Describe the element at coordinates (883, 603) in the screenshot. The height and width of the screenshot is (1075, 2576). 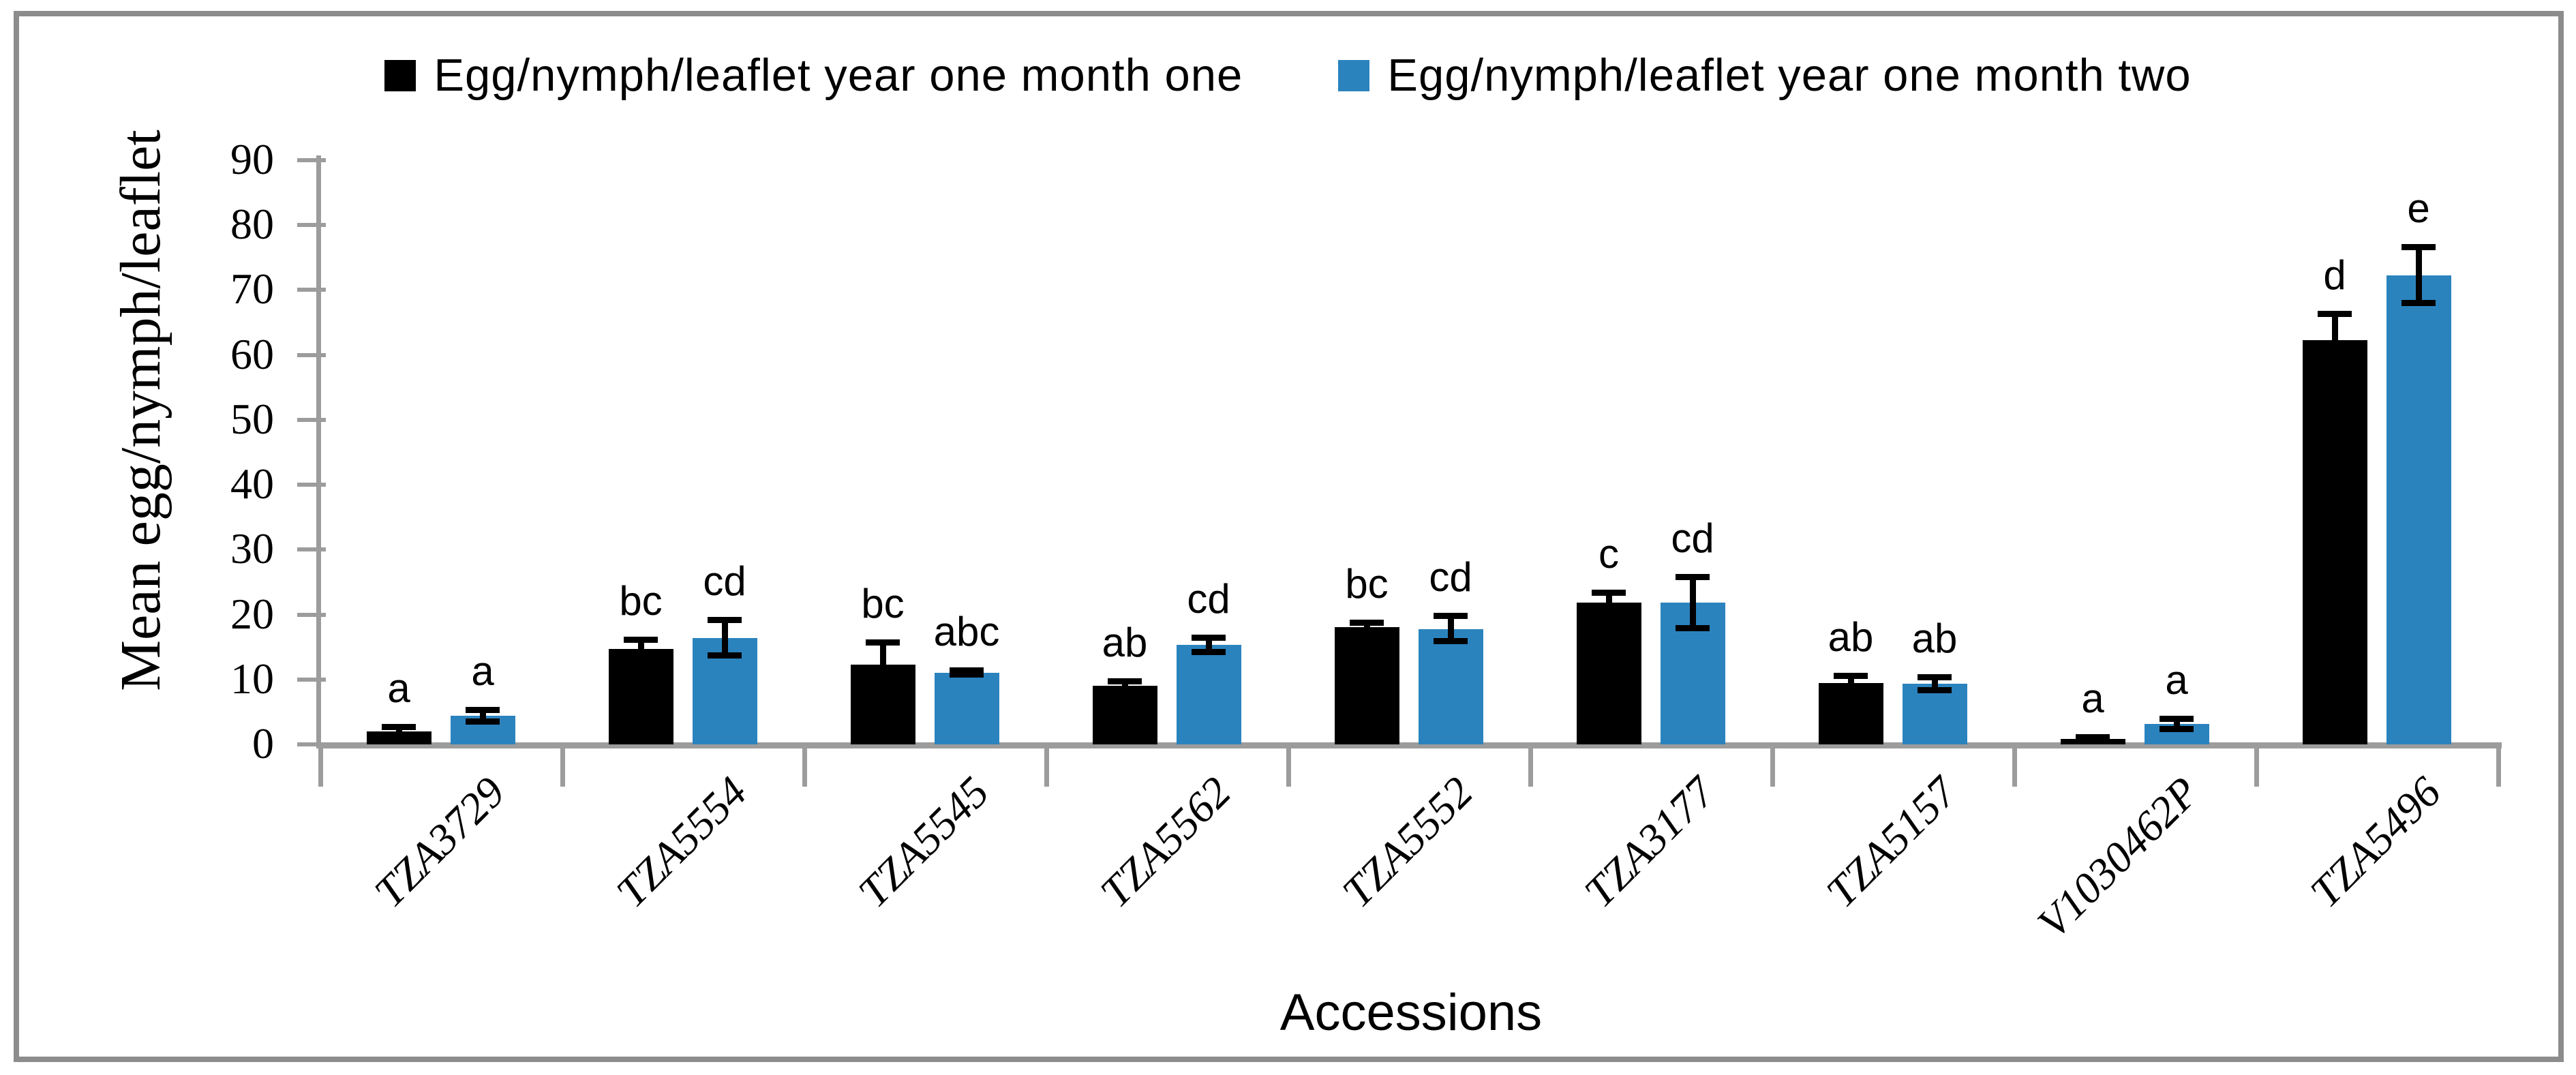
I see `significance-letter: bc` at that location.